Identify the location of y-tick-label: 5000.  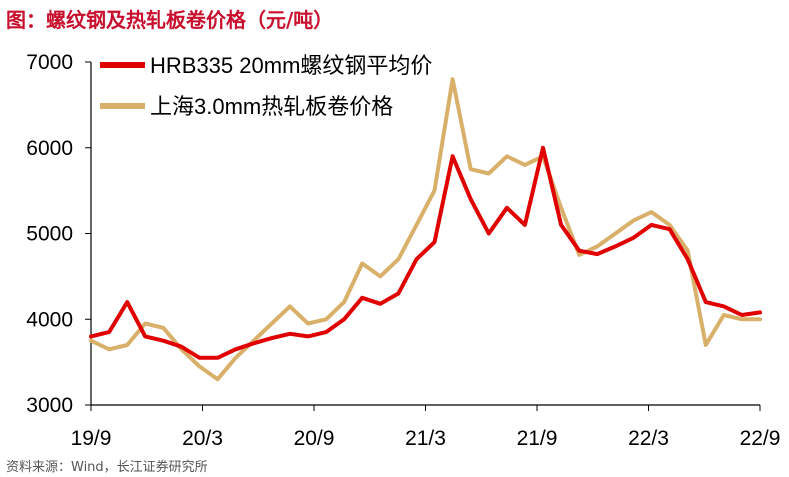
(49, 234).